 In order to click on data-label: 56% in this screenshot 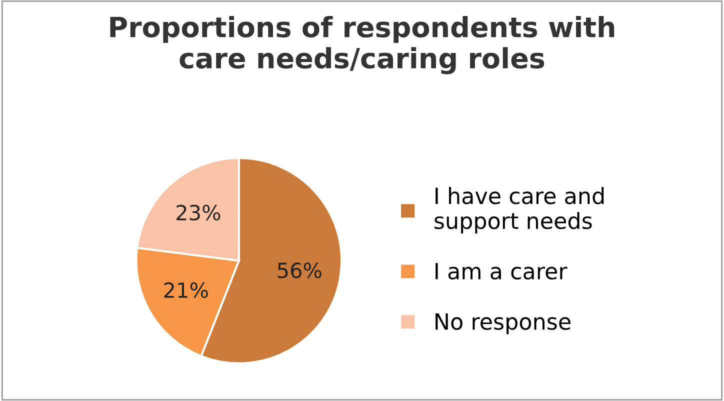, I will do `click(300, 270)`.